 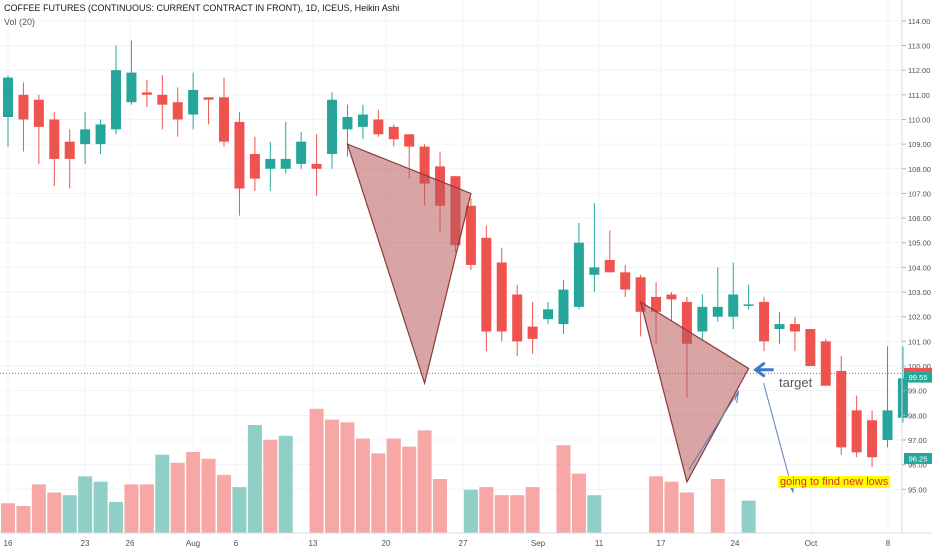 I want to click on date-label: 26, so click(x=130, y=543).